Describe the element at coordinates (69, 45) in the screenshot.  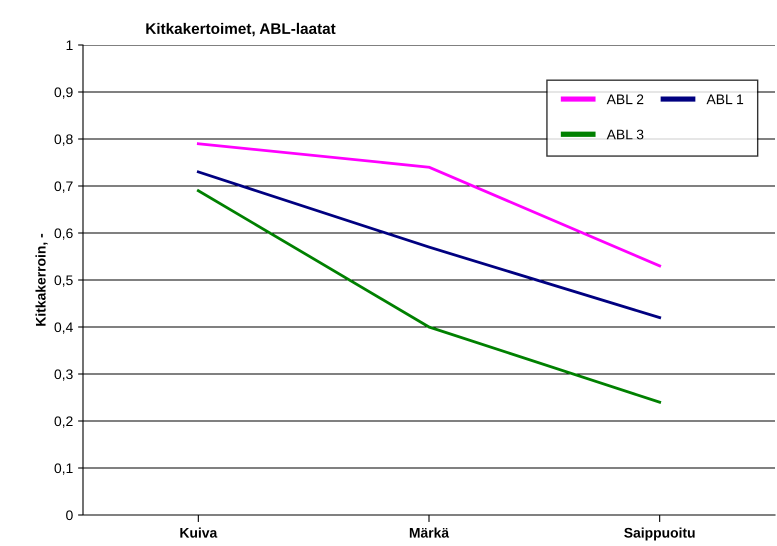
I see `y-tick-label: 1` at that location.